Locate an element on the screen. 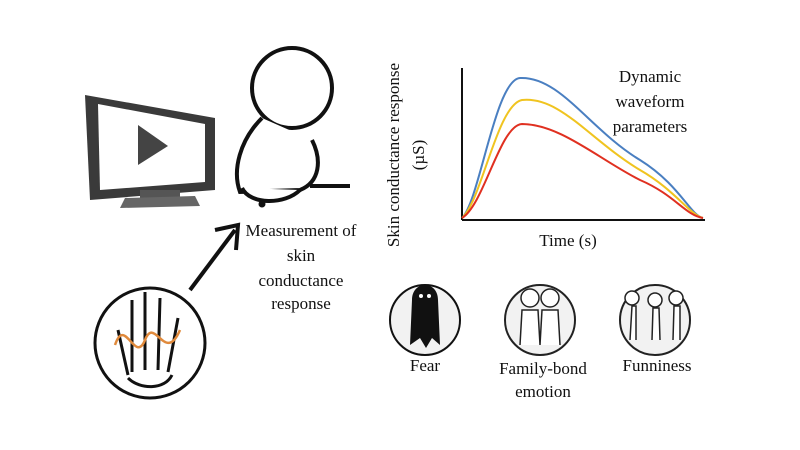 The height and width of the screenshot is (450, 800). monitor-icon is located at coordinates (150, 151).